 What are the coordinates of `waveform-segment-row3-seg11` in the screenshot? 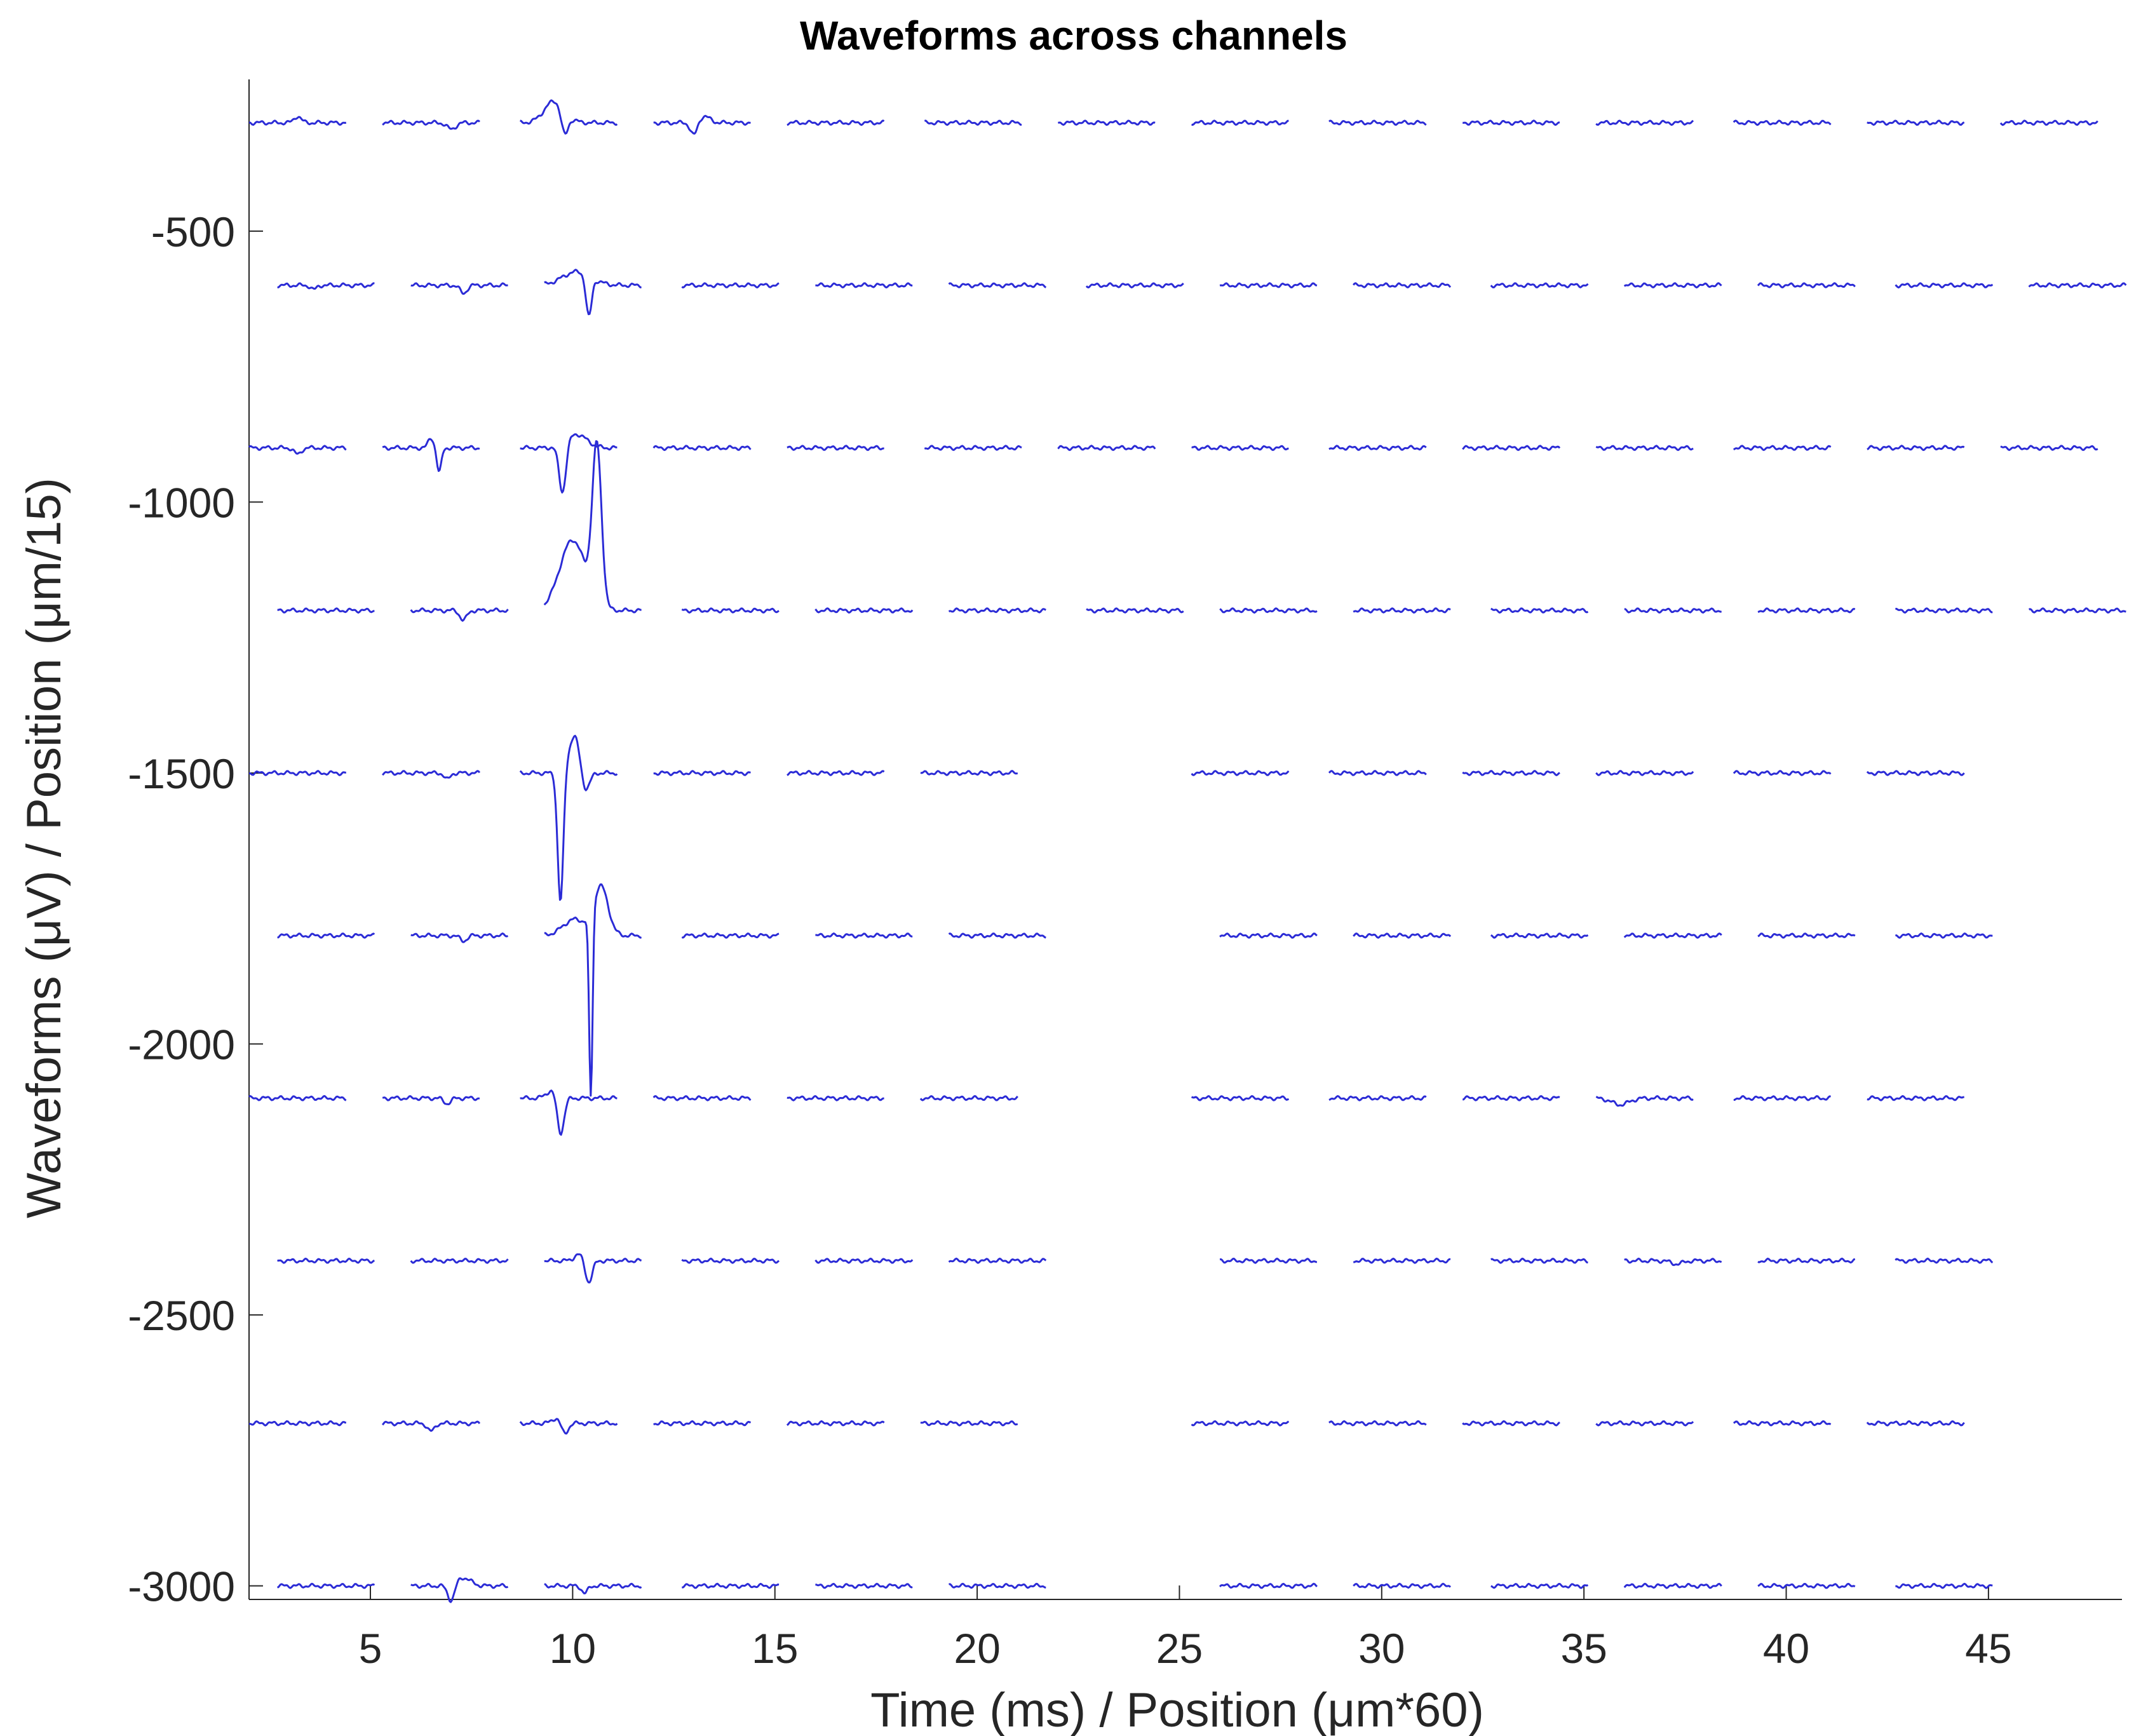 It's located at (1806, 610).